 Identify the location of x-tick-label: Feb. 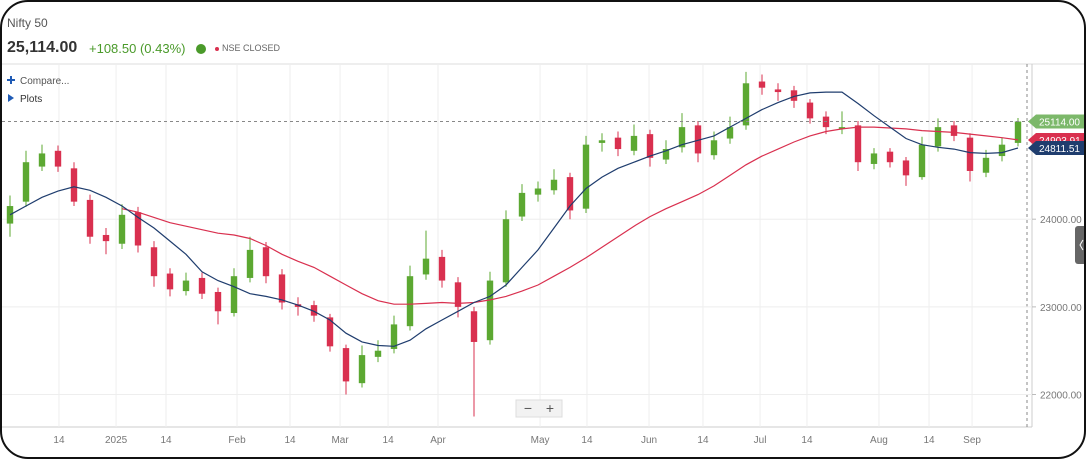
(237, 440).